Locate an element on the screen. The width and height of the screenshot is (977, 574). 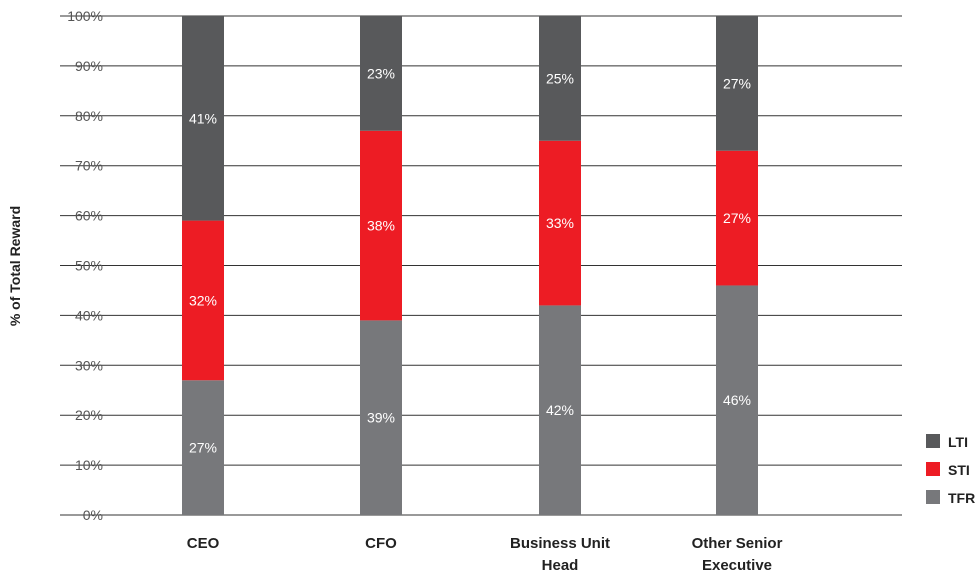
data-label: 38% is located at coordinates (381, 226).